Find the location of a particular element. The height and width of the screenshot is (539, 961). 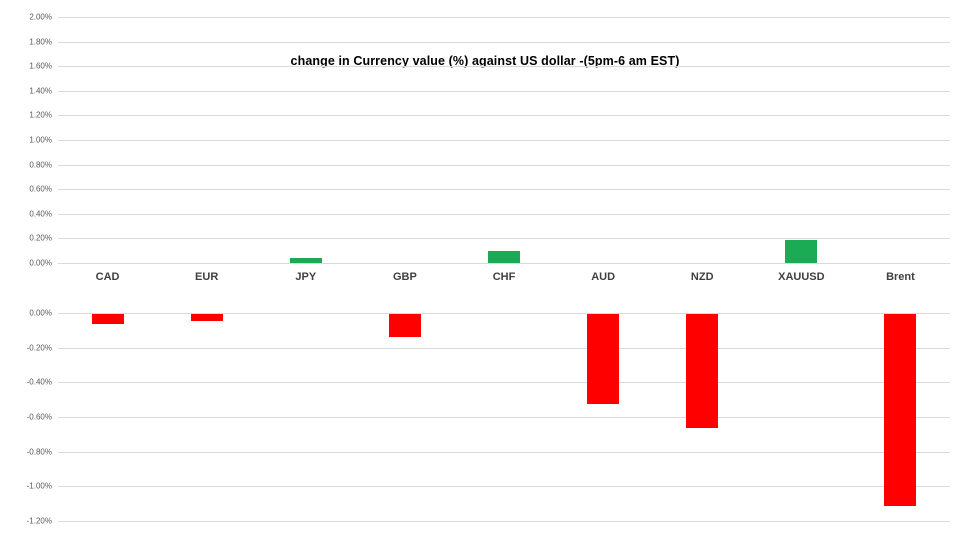

category-label-eur: EUR is located at coordinates (207, 277).